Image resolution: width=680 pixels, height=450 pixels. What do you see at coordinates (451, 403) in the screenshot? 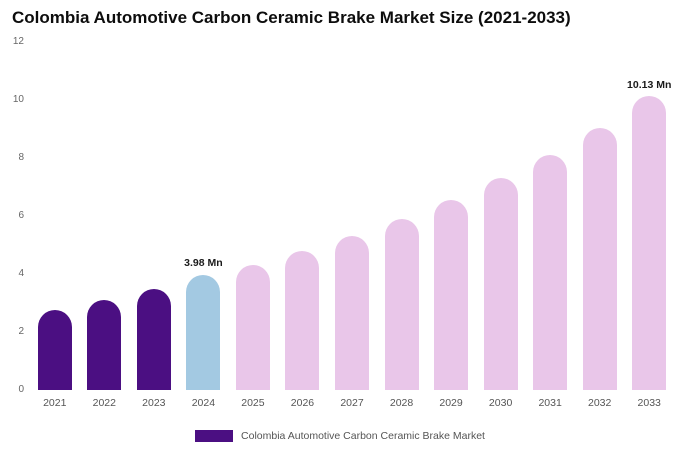
I see `x-axis-label: 2029` at bounding box center [451, 403].